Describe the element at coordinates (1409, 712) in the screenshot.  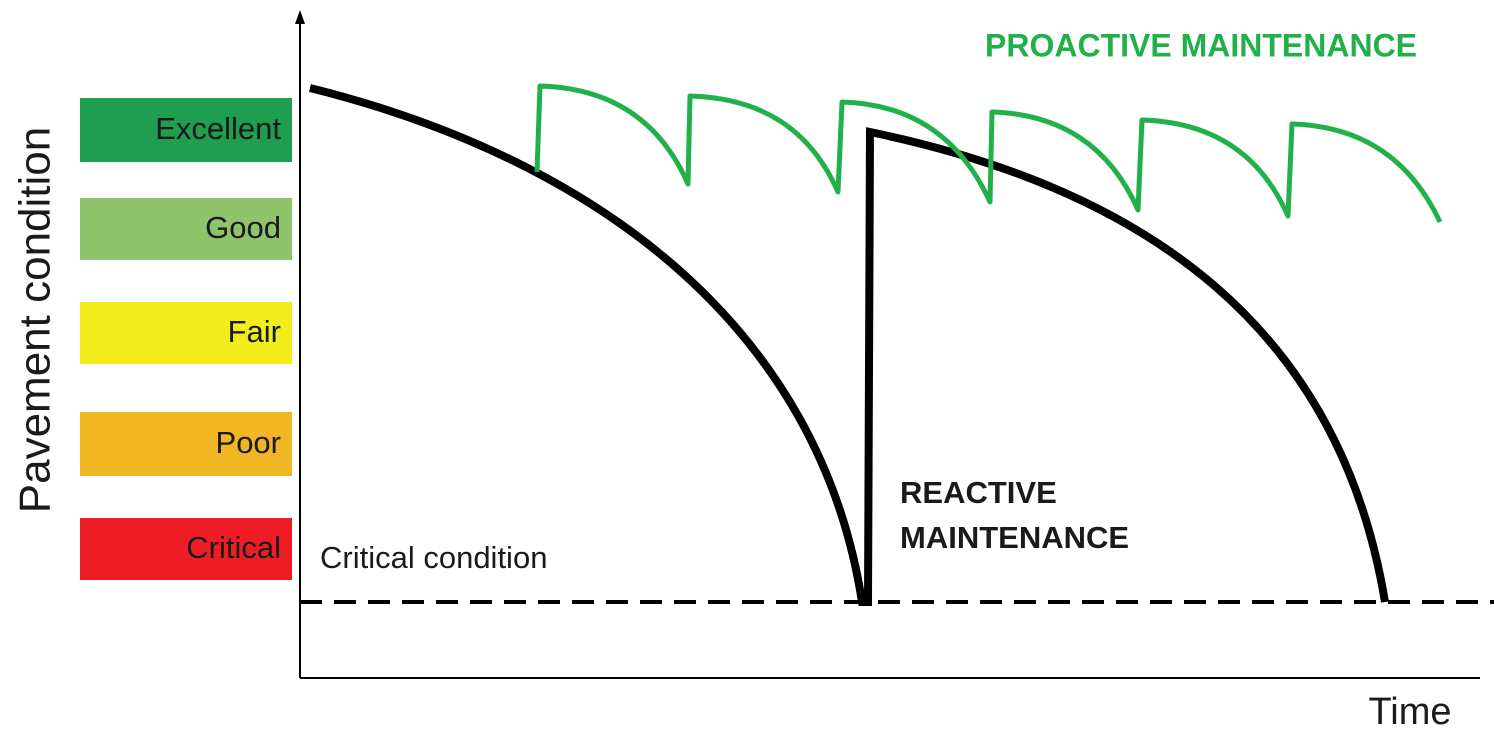
I see `x-axis-label: Time` at that location.